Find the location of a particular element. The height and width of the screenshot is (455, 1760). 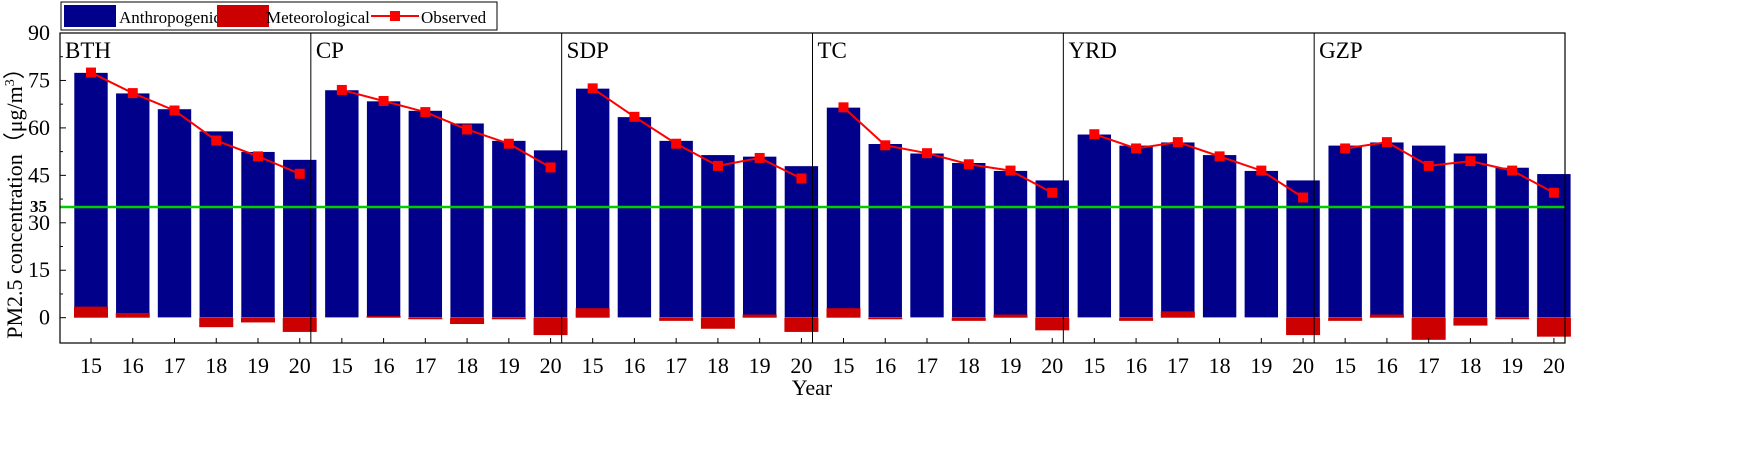

panel-tc: 15 16 17 18 19 20 TC is located at coordinates (941, 205).